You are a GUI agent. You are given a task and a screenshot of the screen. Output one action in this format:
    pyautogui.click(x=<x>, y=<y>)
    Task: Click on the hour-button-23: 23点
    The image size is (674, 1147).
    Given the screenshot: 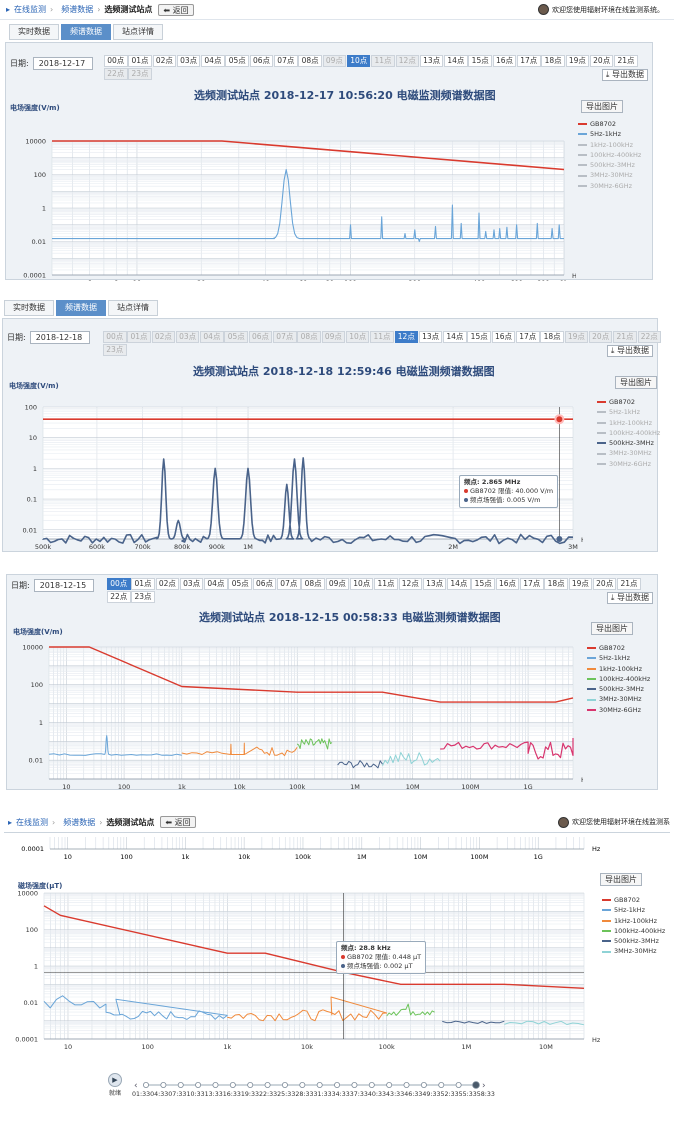 What is the action you would take?
    pyautogui.click(x=143, y=597)
    